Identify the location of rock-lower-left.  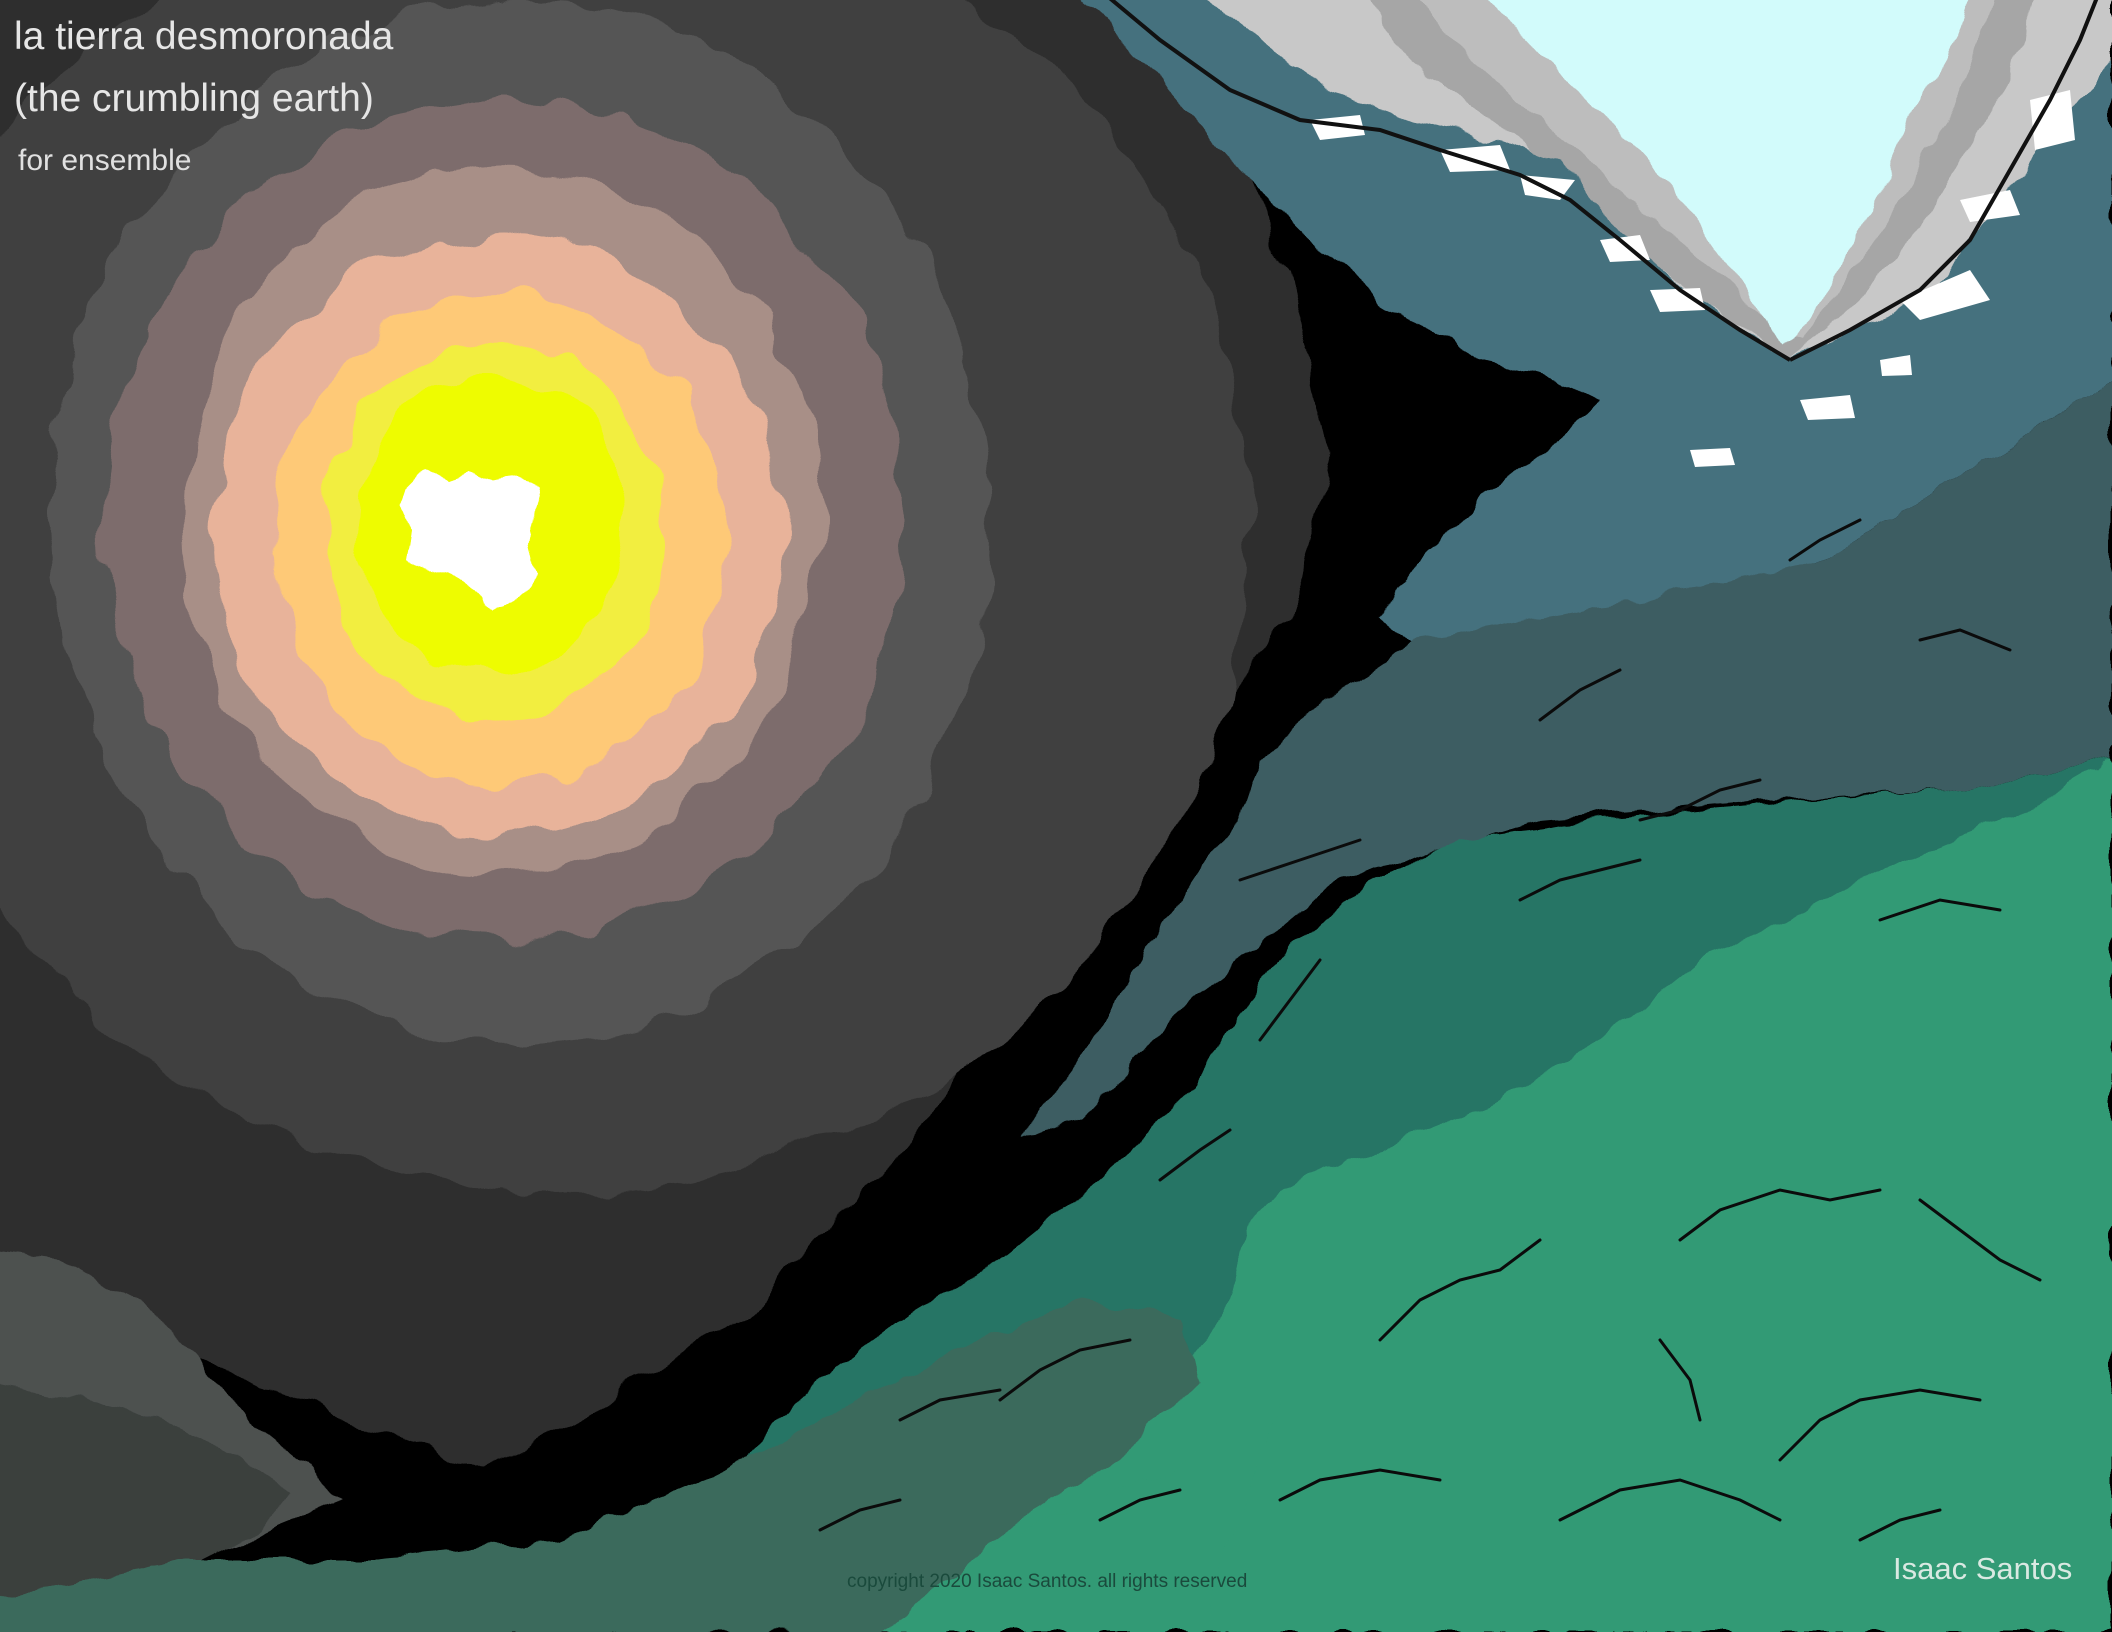
(170, 1435).